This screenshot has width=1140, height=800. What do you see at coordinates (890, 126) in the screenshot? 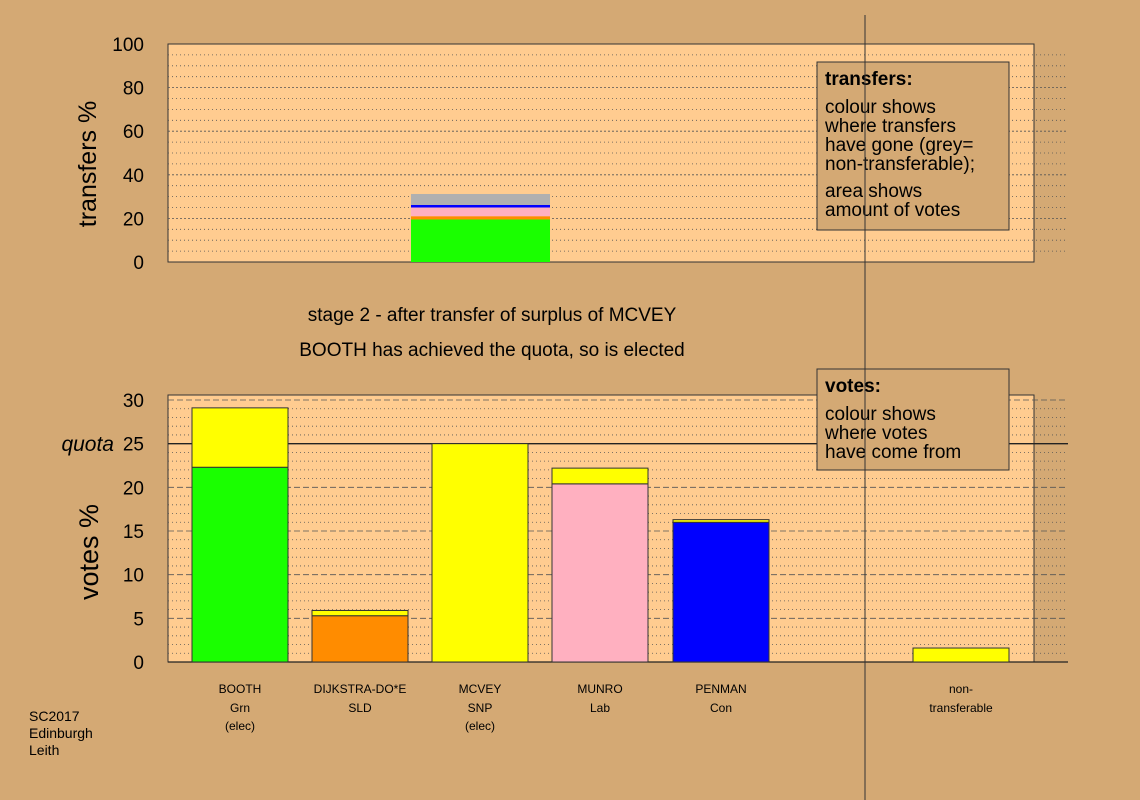
I see `transfers-legend-line: where transfers` at bounding box center [890, 126].